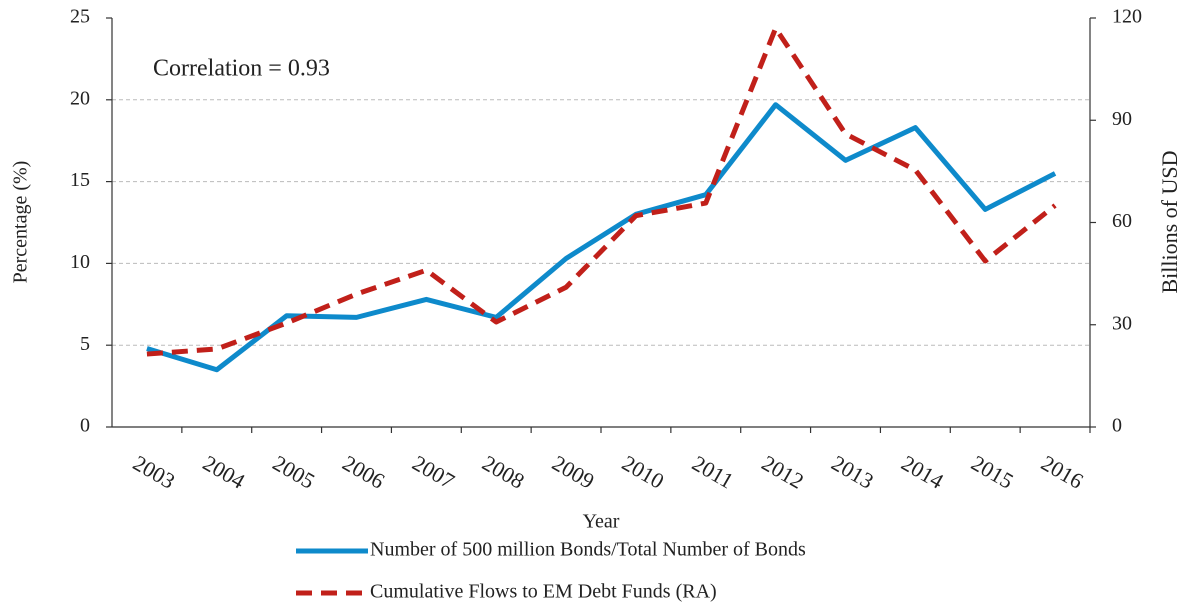  I want to click on x-tick-label: 2007, so click(433, 472).